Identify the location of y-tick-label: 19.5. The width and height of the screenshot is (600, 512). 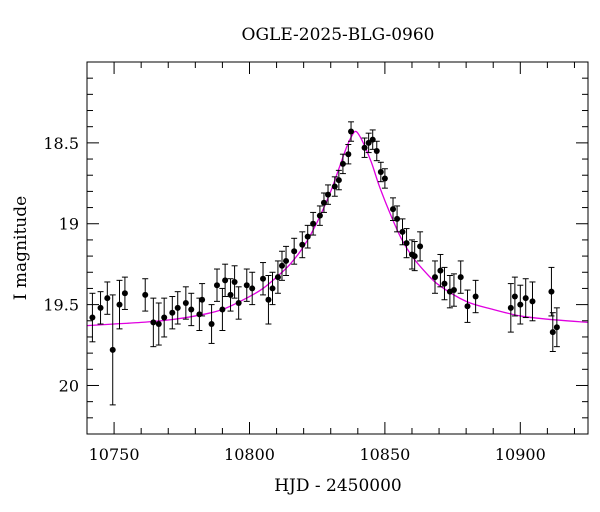
(61, 305).